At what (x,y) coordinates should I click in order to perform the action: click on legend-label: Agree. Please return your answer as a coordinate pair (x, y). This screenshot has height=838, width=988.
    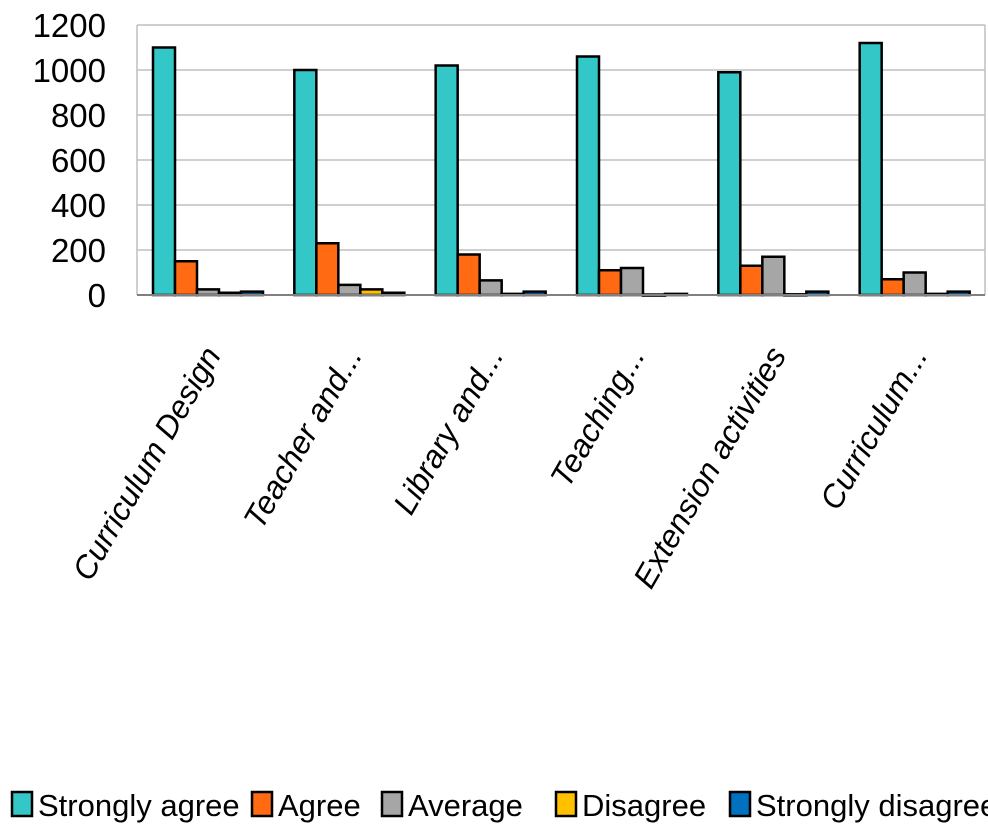
    Looking at the image, I should click on (319, 805).